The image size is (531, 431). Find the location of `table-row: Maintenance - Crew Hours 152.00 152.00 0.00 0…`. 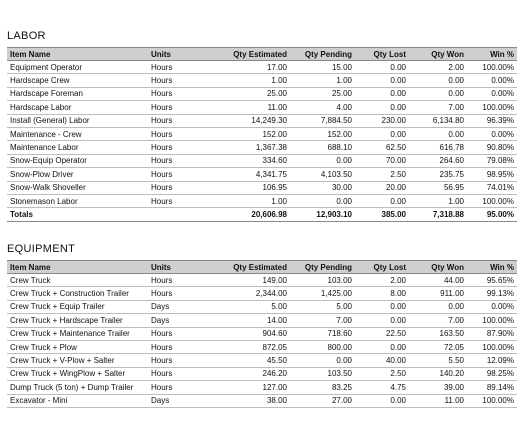

table-row: Maintenance - Crew Hours 152.00 152.00 0.00 0… is located at coordinates (262, 134).